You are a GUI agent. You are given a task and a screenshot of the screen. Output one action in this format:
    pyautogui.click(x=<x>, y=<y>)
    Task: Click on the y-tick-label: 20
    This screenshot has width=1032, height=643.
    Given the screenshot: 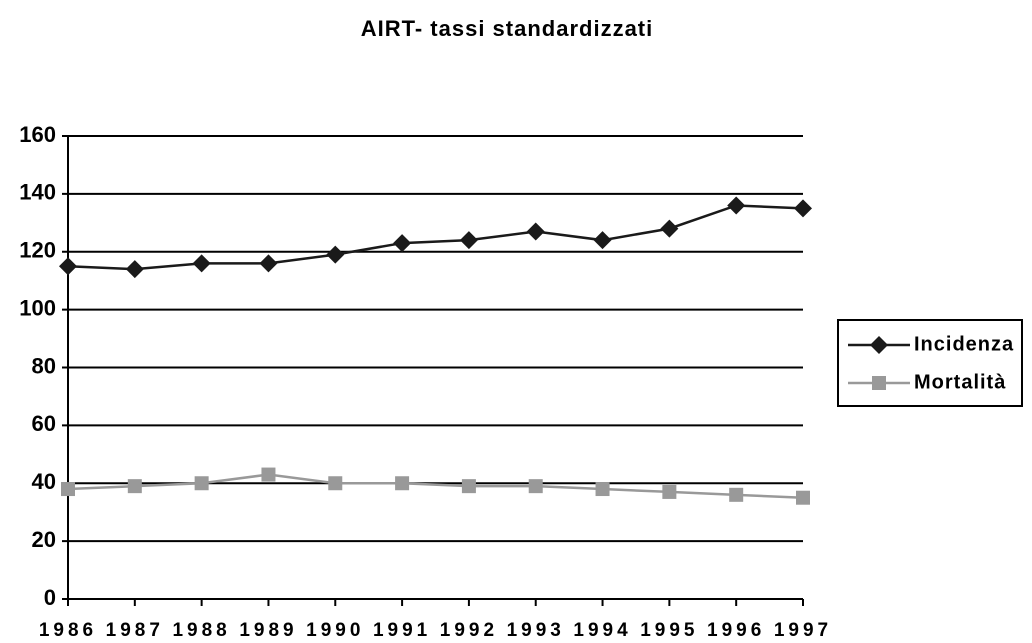 What is the action you would take?
    pyautogui.click(x=44, y=539)
    